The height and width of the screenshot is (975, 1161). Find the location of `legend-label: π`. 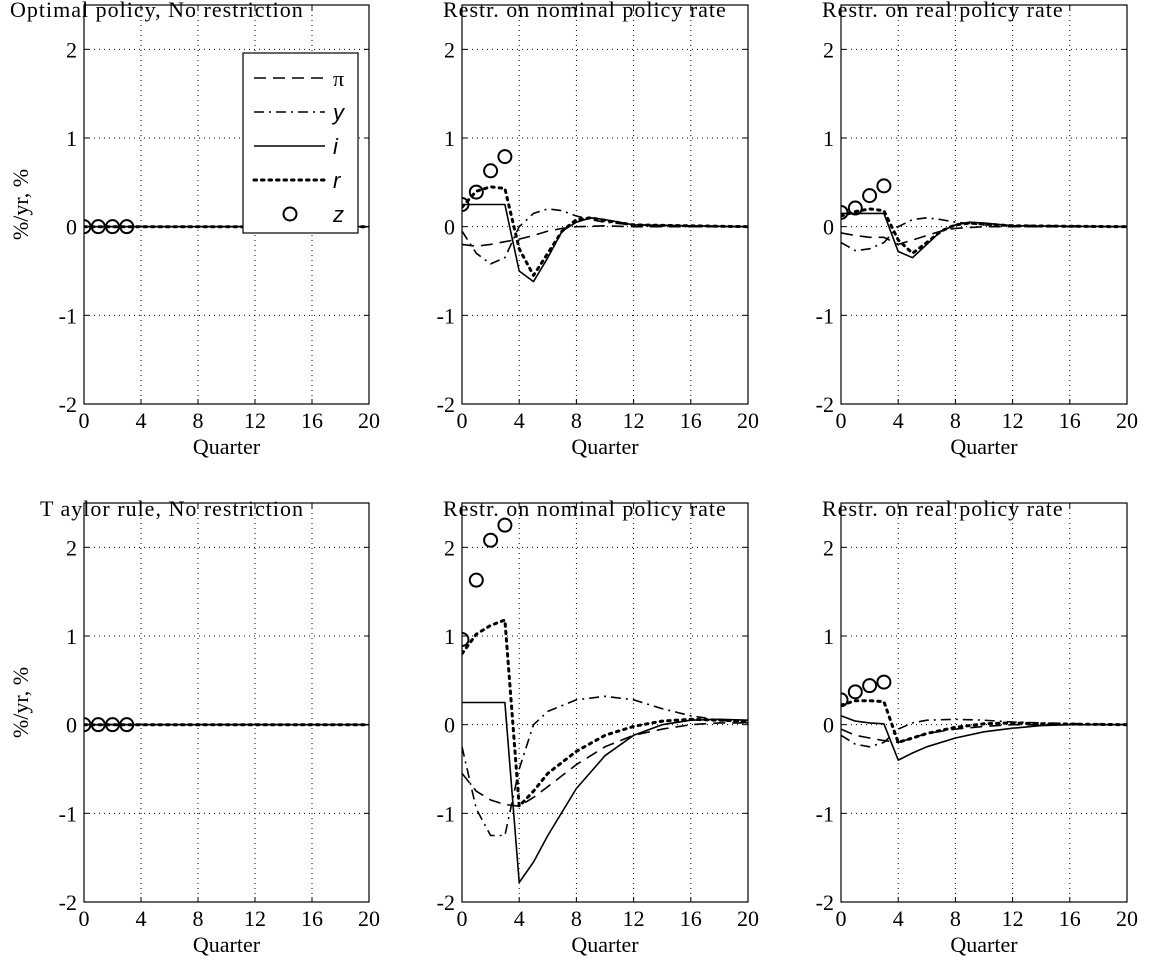

legend-label: π is located at coordinates (338, 78).